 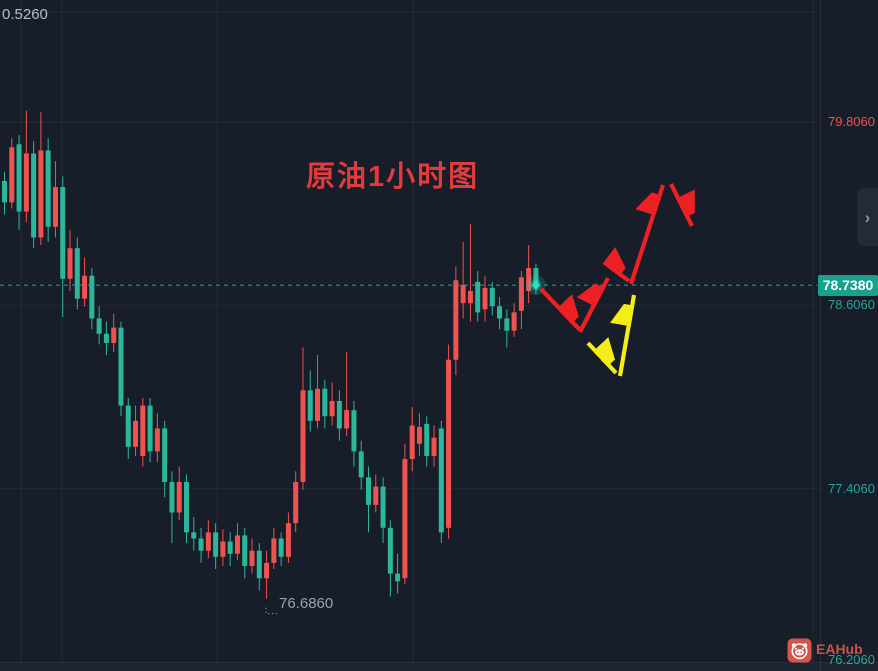 I want to click on left-price-label: 0.5260, so click(x=25, y=14).